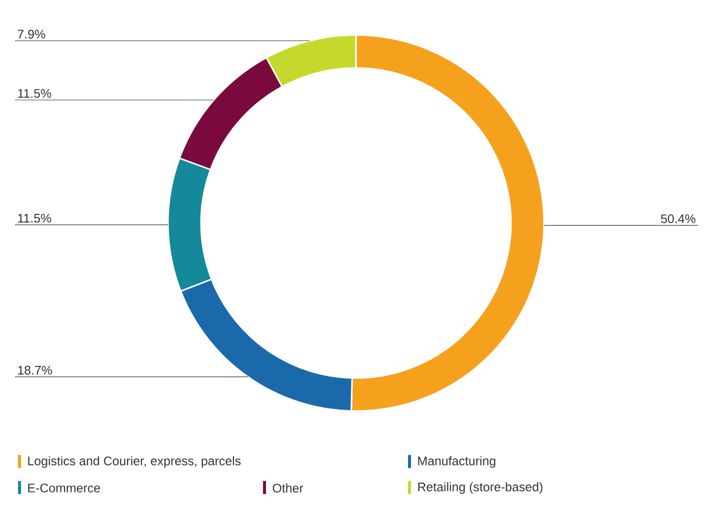 This screenshot has height=524, width=714. I want to click on legend-label: Manufacturing, so click(457, 462).